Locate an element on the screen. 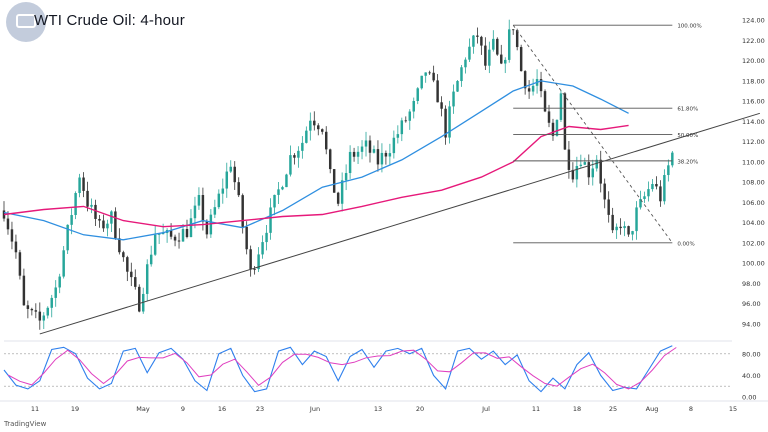 Image resolution: width=768 pixels, height=432 pixels. price-tick-label: 122.00 is located at coordinates (753, 41).